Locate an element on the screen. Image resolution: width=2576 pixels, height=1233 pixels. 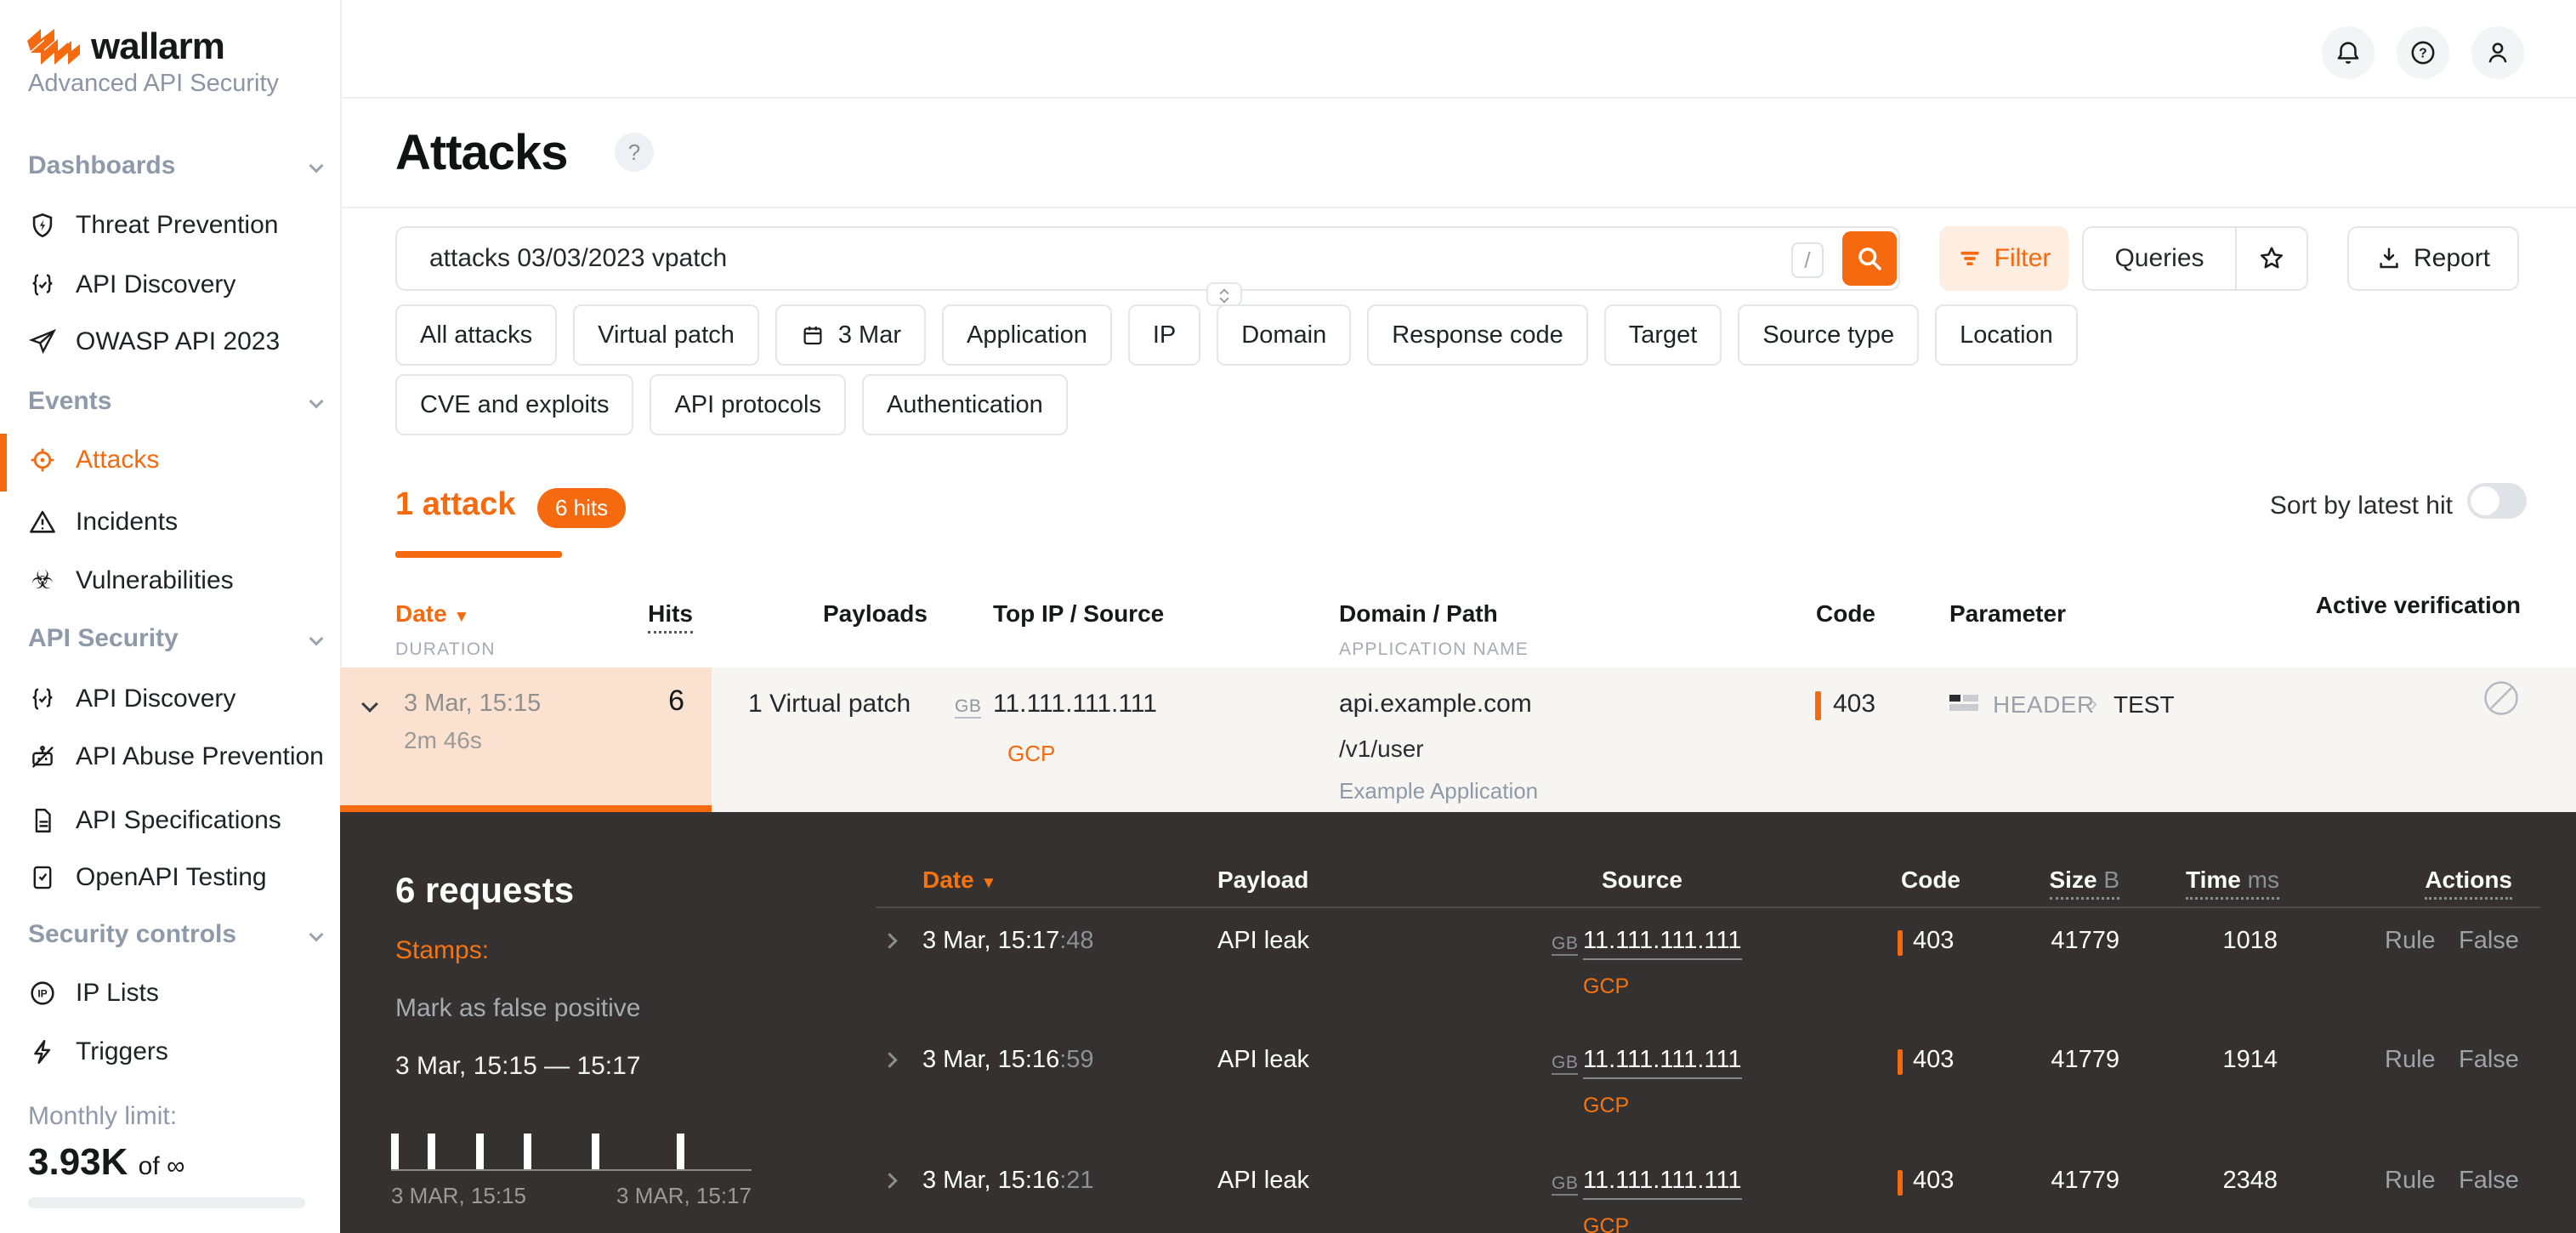
bell-icon is located at coordinates (2348, 53).